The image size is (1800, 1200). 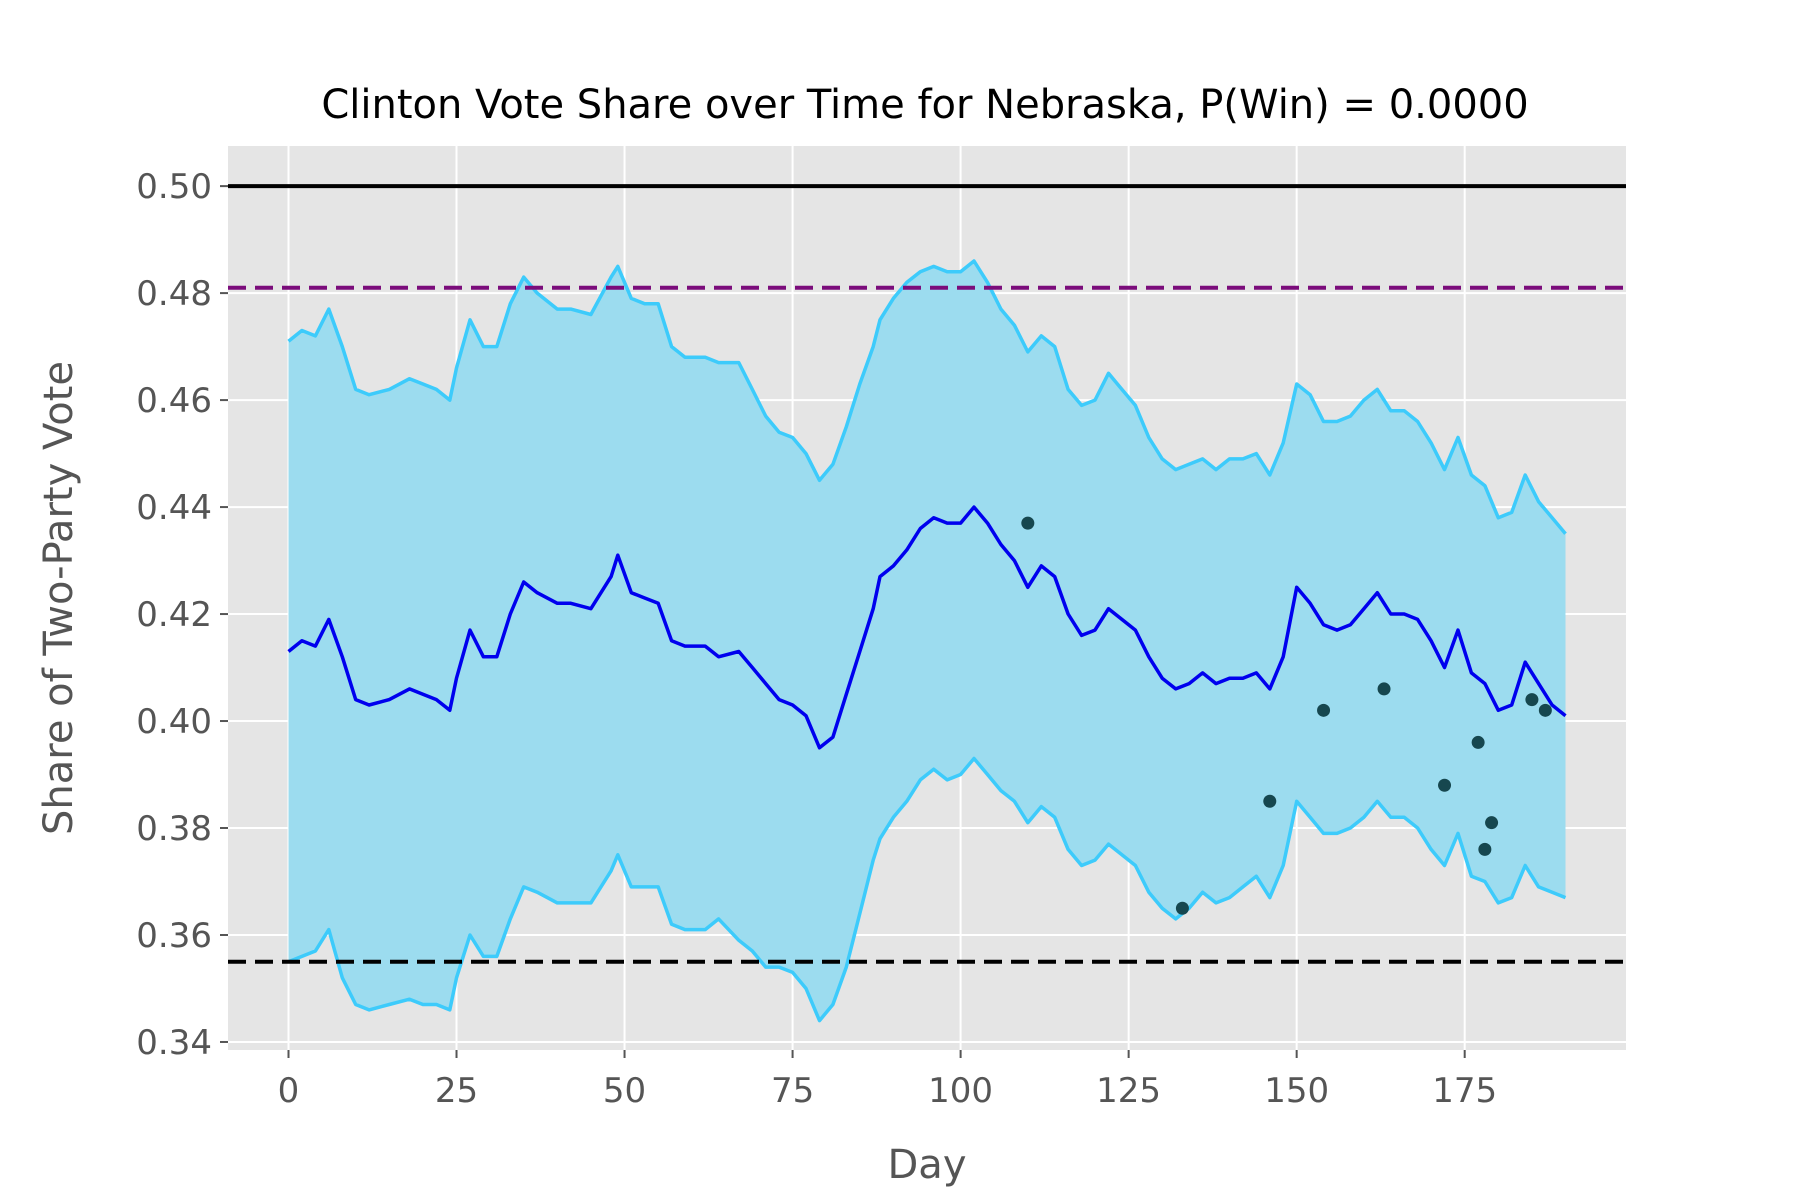 What do you see at coordinates (174, 722) in the screenshot?
I see `y-tick-label: 0.40` at bounding box center [174, 722].